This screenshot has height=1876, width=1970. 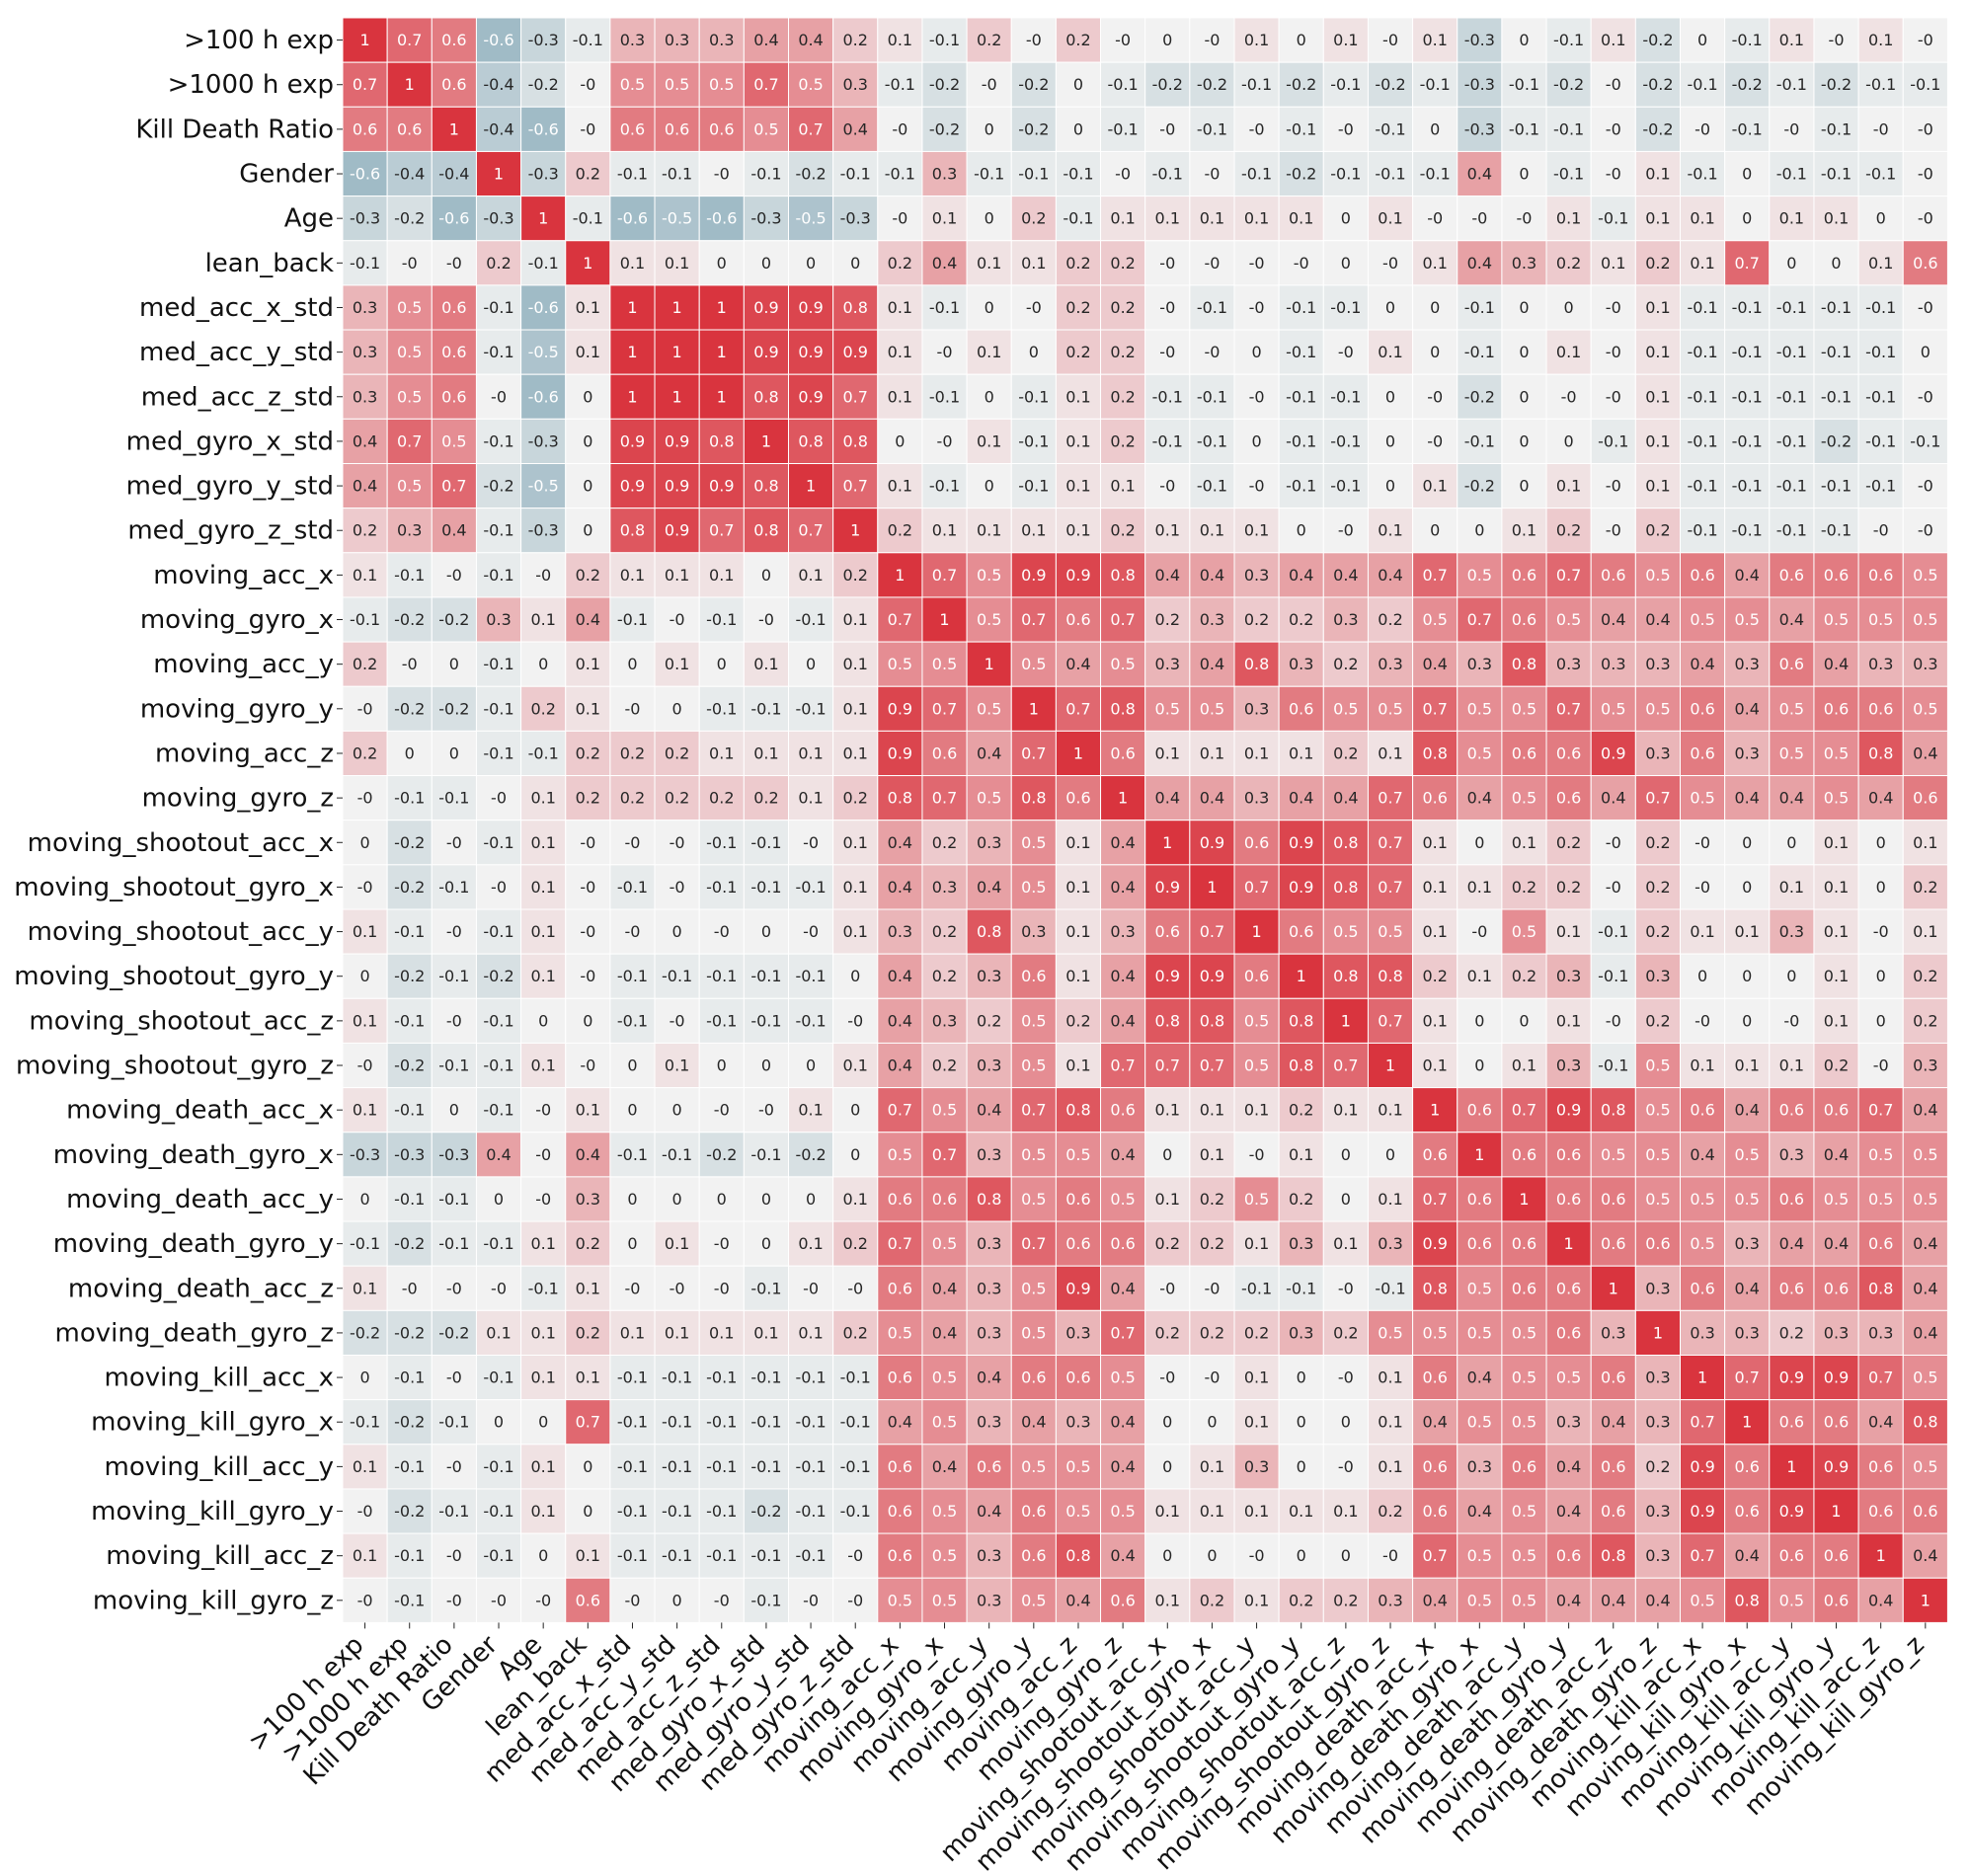 I want to click on cell-value-label: 0.8, so click(x=1301, y=1065).